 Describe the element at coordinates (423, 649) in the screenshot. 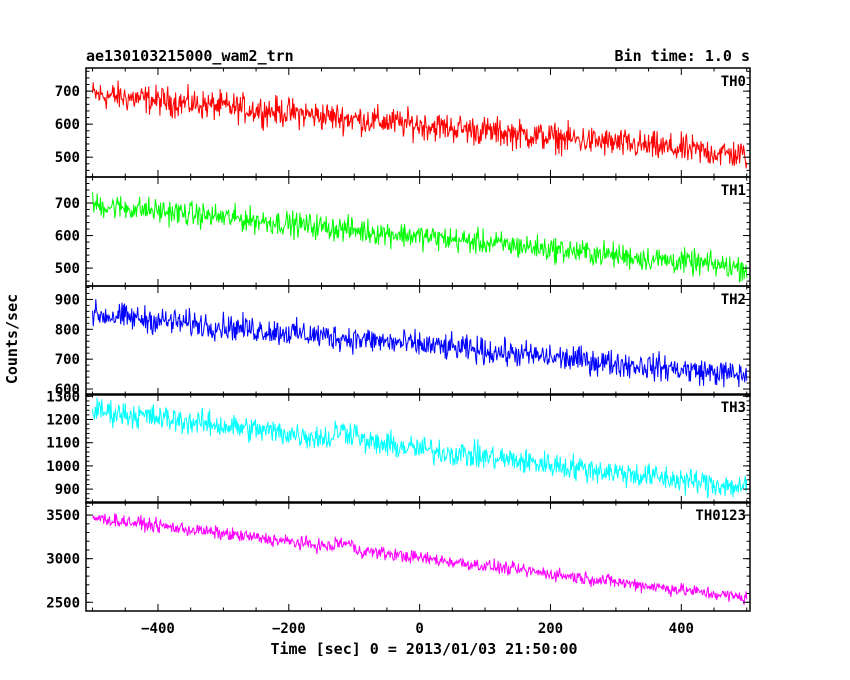

I see `x-axis-label: Time [sec] 0 = 2013/01/03 21:50:00` at that location.